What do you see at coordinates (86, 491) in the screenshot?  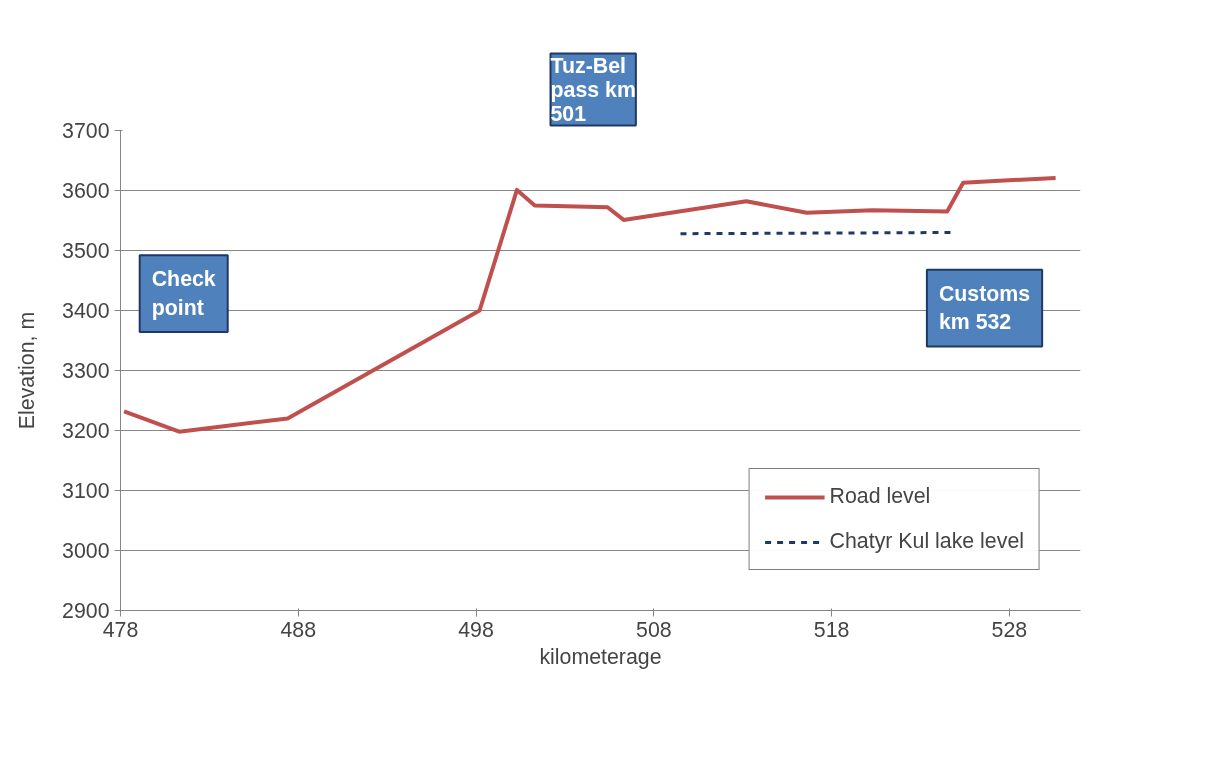 I see `y-tick-label: 3100` at bounding box center [86, 491].